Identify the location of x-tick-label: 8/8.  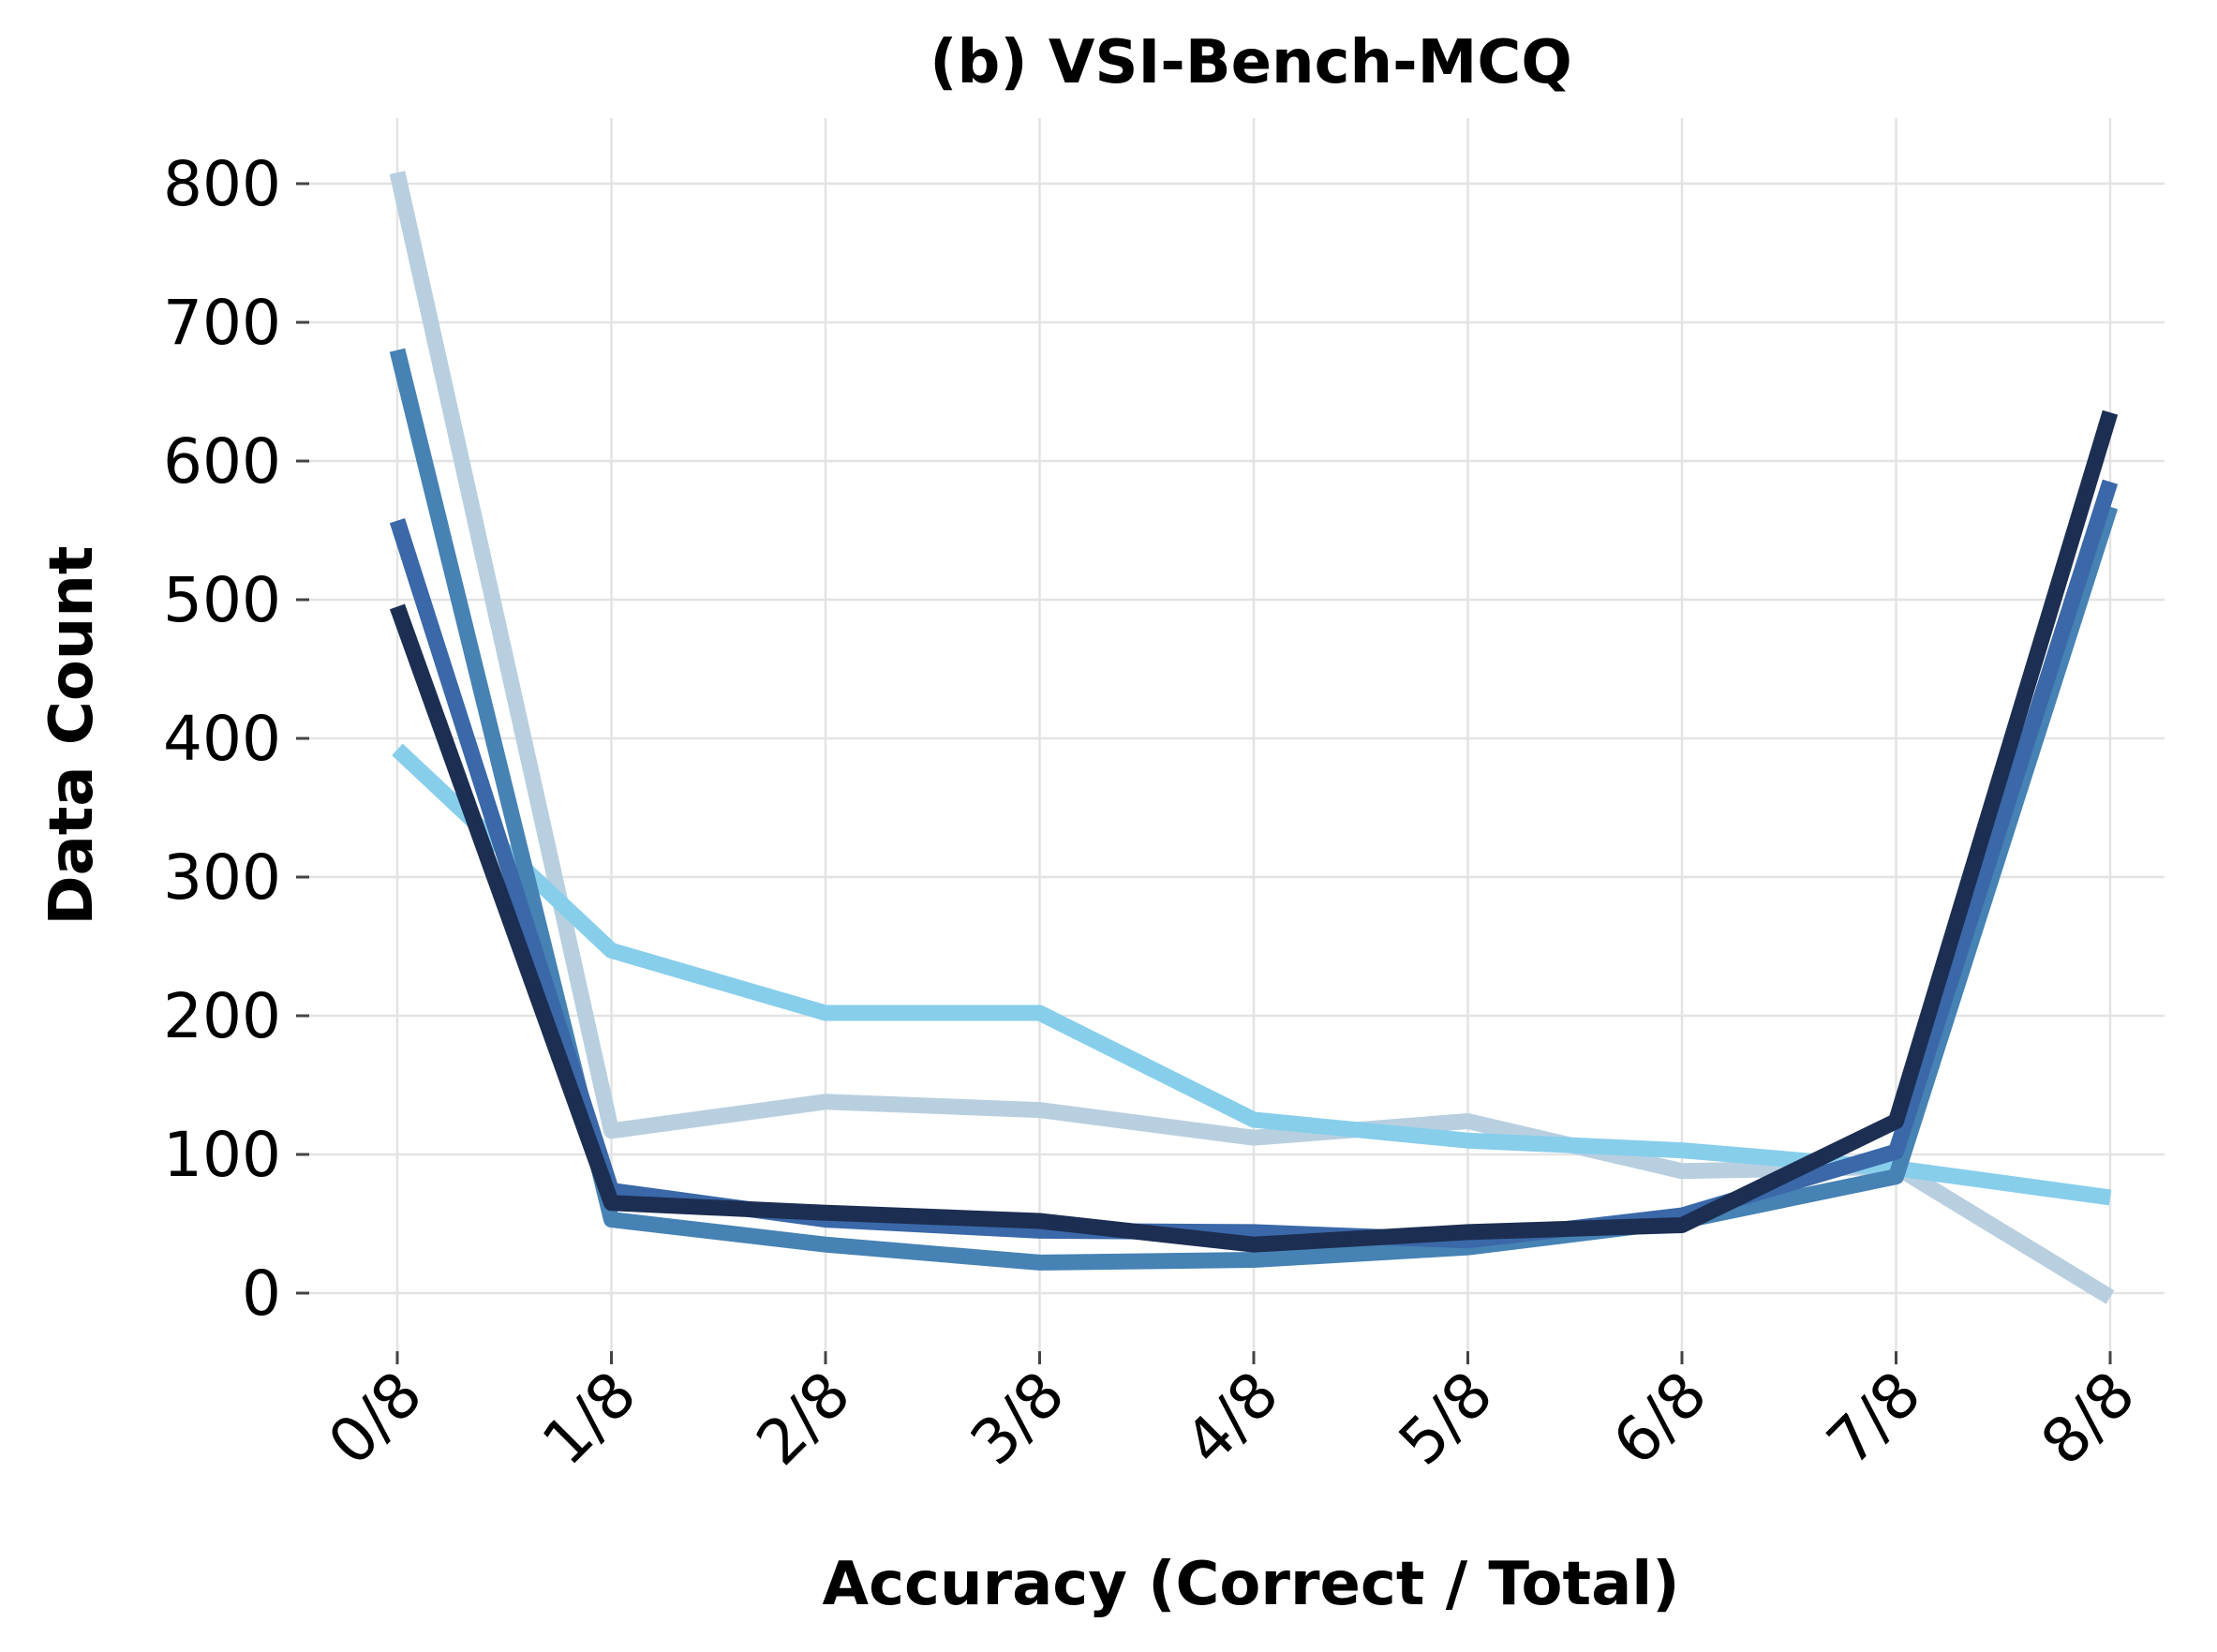
(2089, 1419).